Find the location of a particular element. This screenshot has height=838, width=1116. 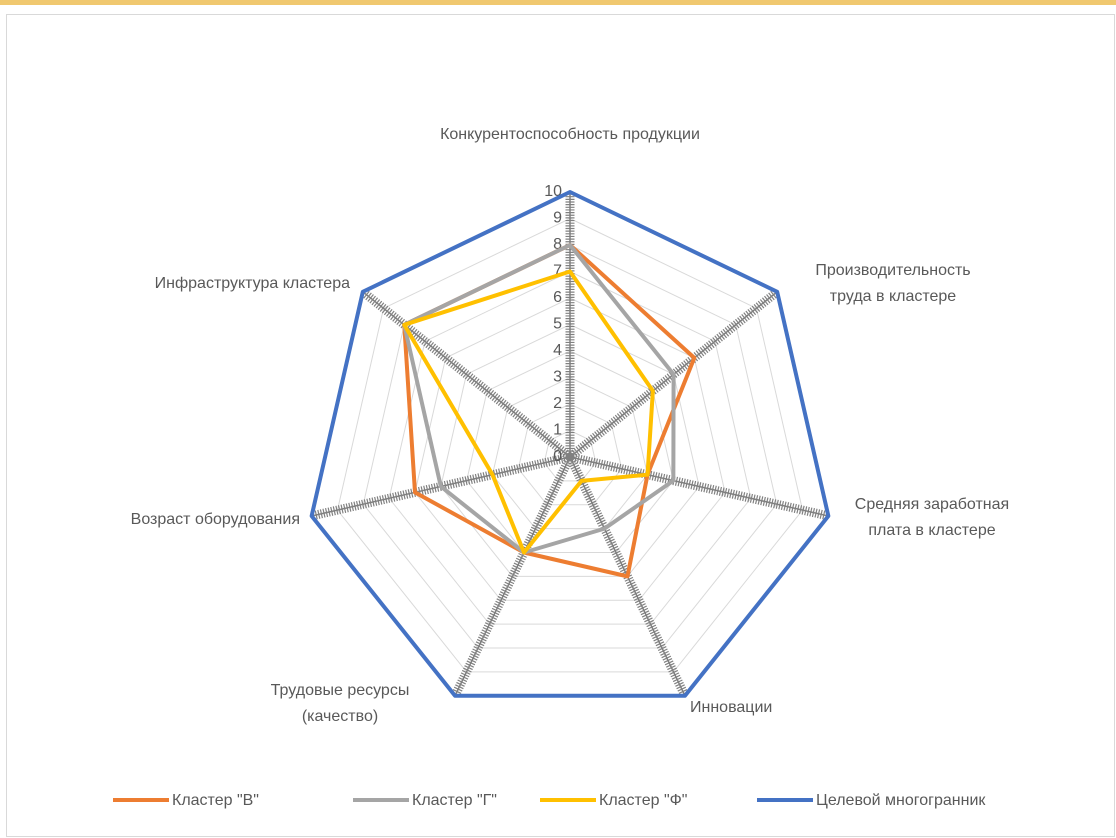

y-tick-label: 5 is located at coordinates (557, 324).